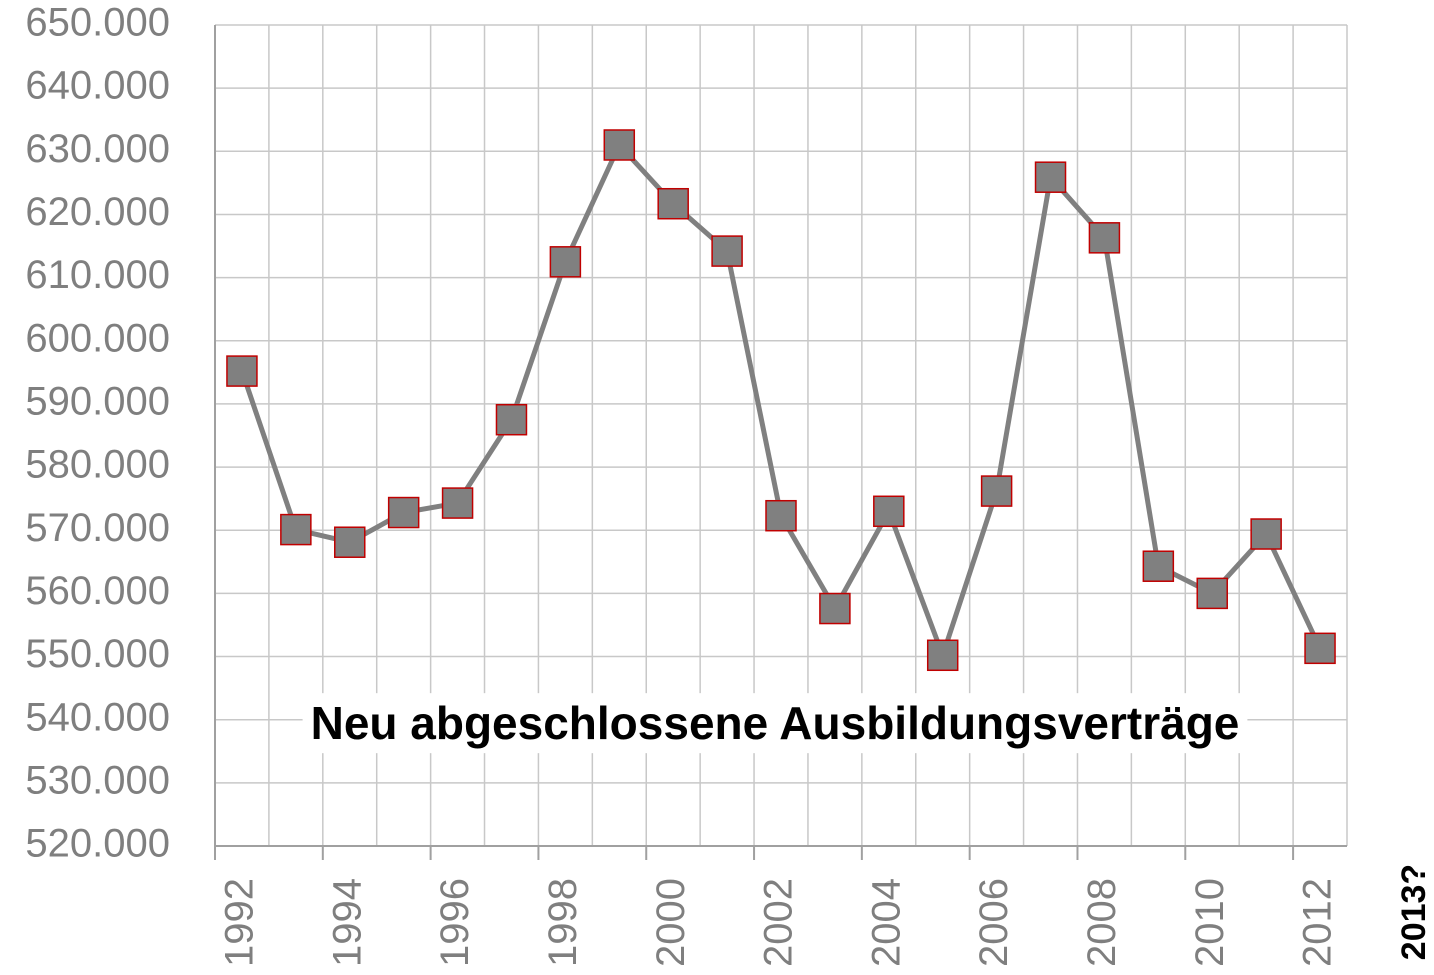 The width and height of the screenshot is (1434, 975). Describe the element at coordinates (97, 591) in the screenshot. I see `y-tick-label: 560.000` at that location.